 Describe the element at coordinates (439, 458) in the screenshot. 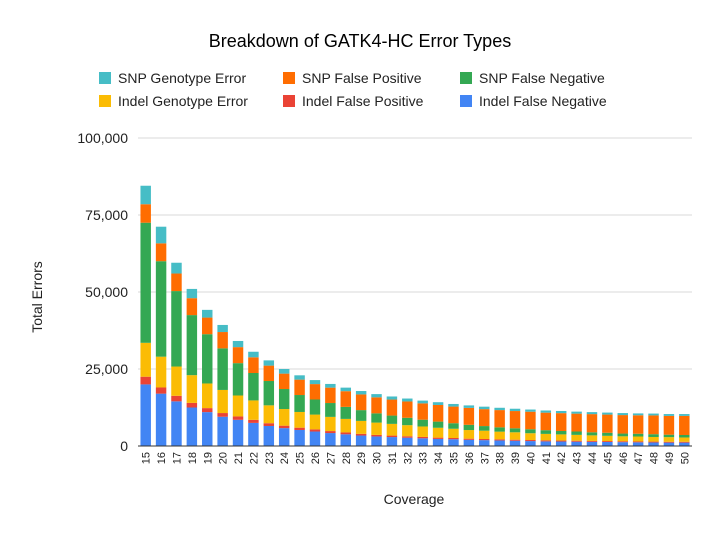

I see `x-tick-label: 34` at that location.